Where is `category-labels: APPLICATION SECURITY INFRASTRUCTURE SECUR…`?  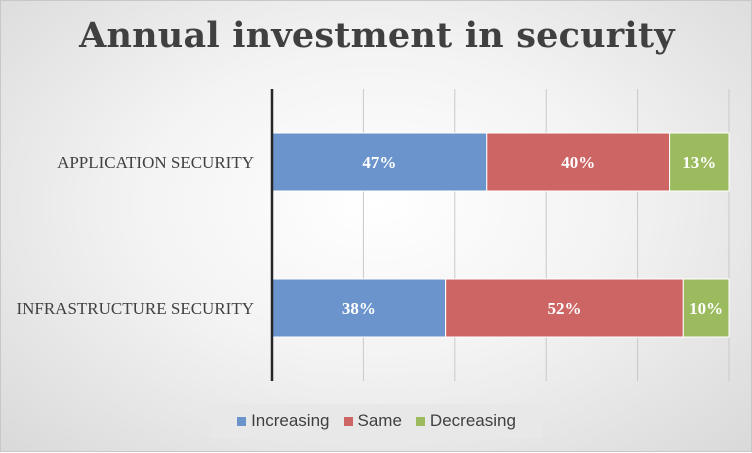
category-labels: APPLICATION SECURITY INFRASTRUCTURE SECUR… is located at coordinates (135, 235).